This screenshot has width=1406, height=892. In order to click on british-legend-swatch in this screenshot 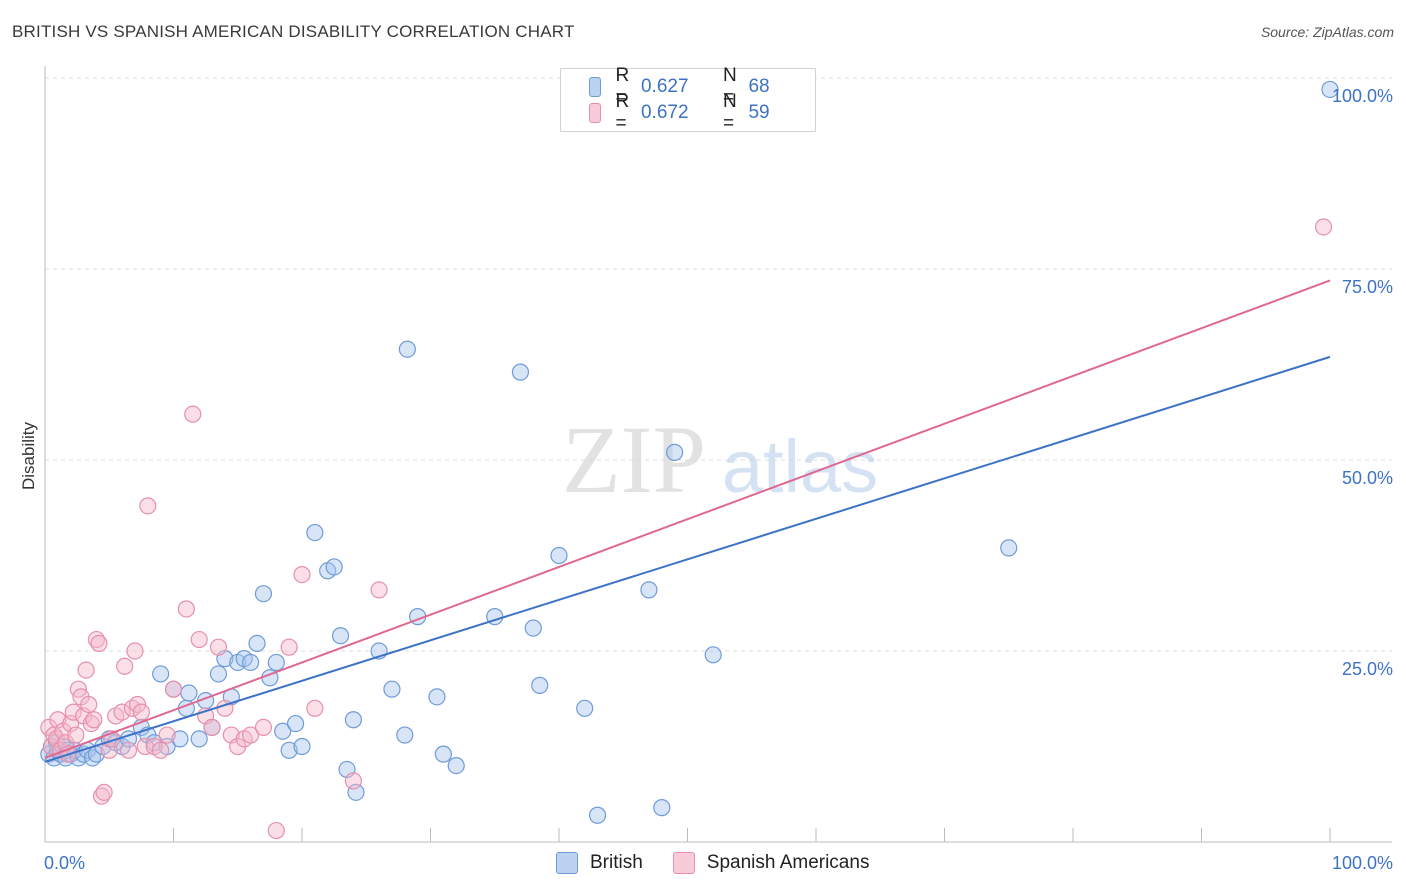, I will do `click(567, 863)`.